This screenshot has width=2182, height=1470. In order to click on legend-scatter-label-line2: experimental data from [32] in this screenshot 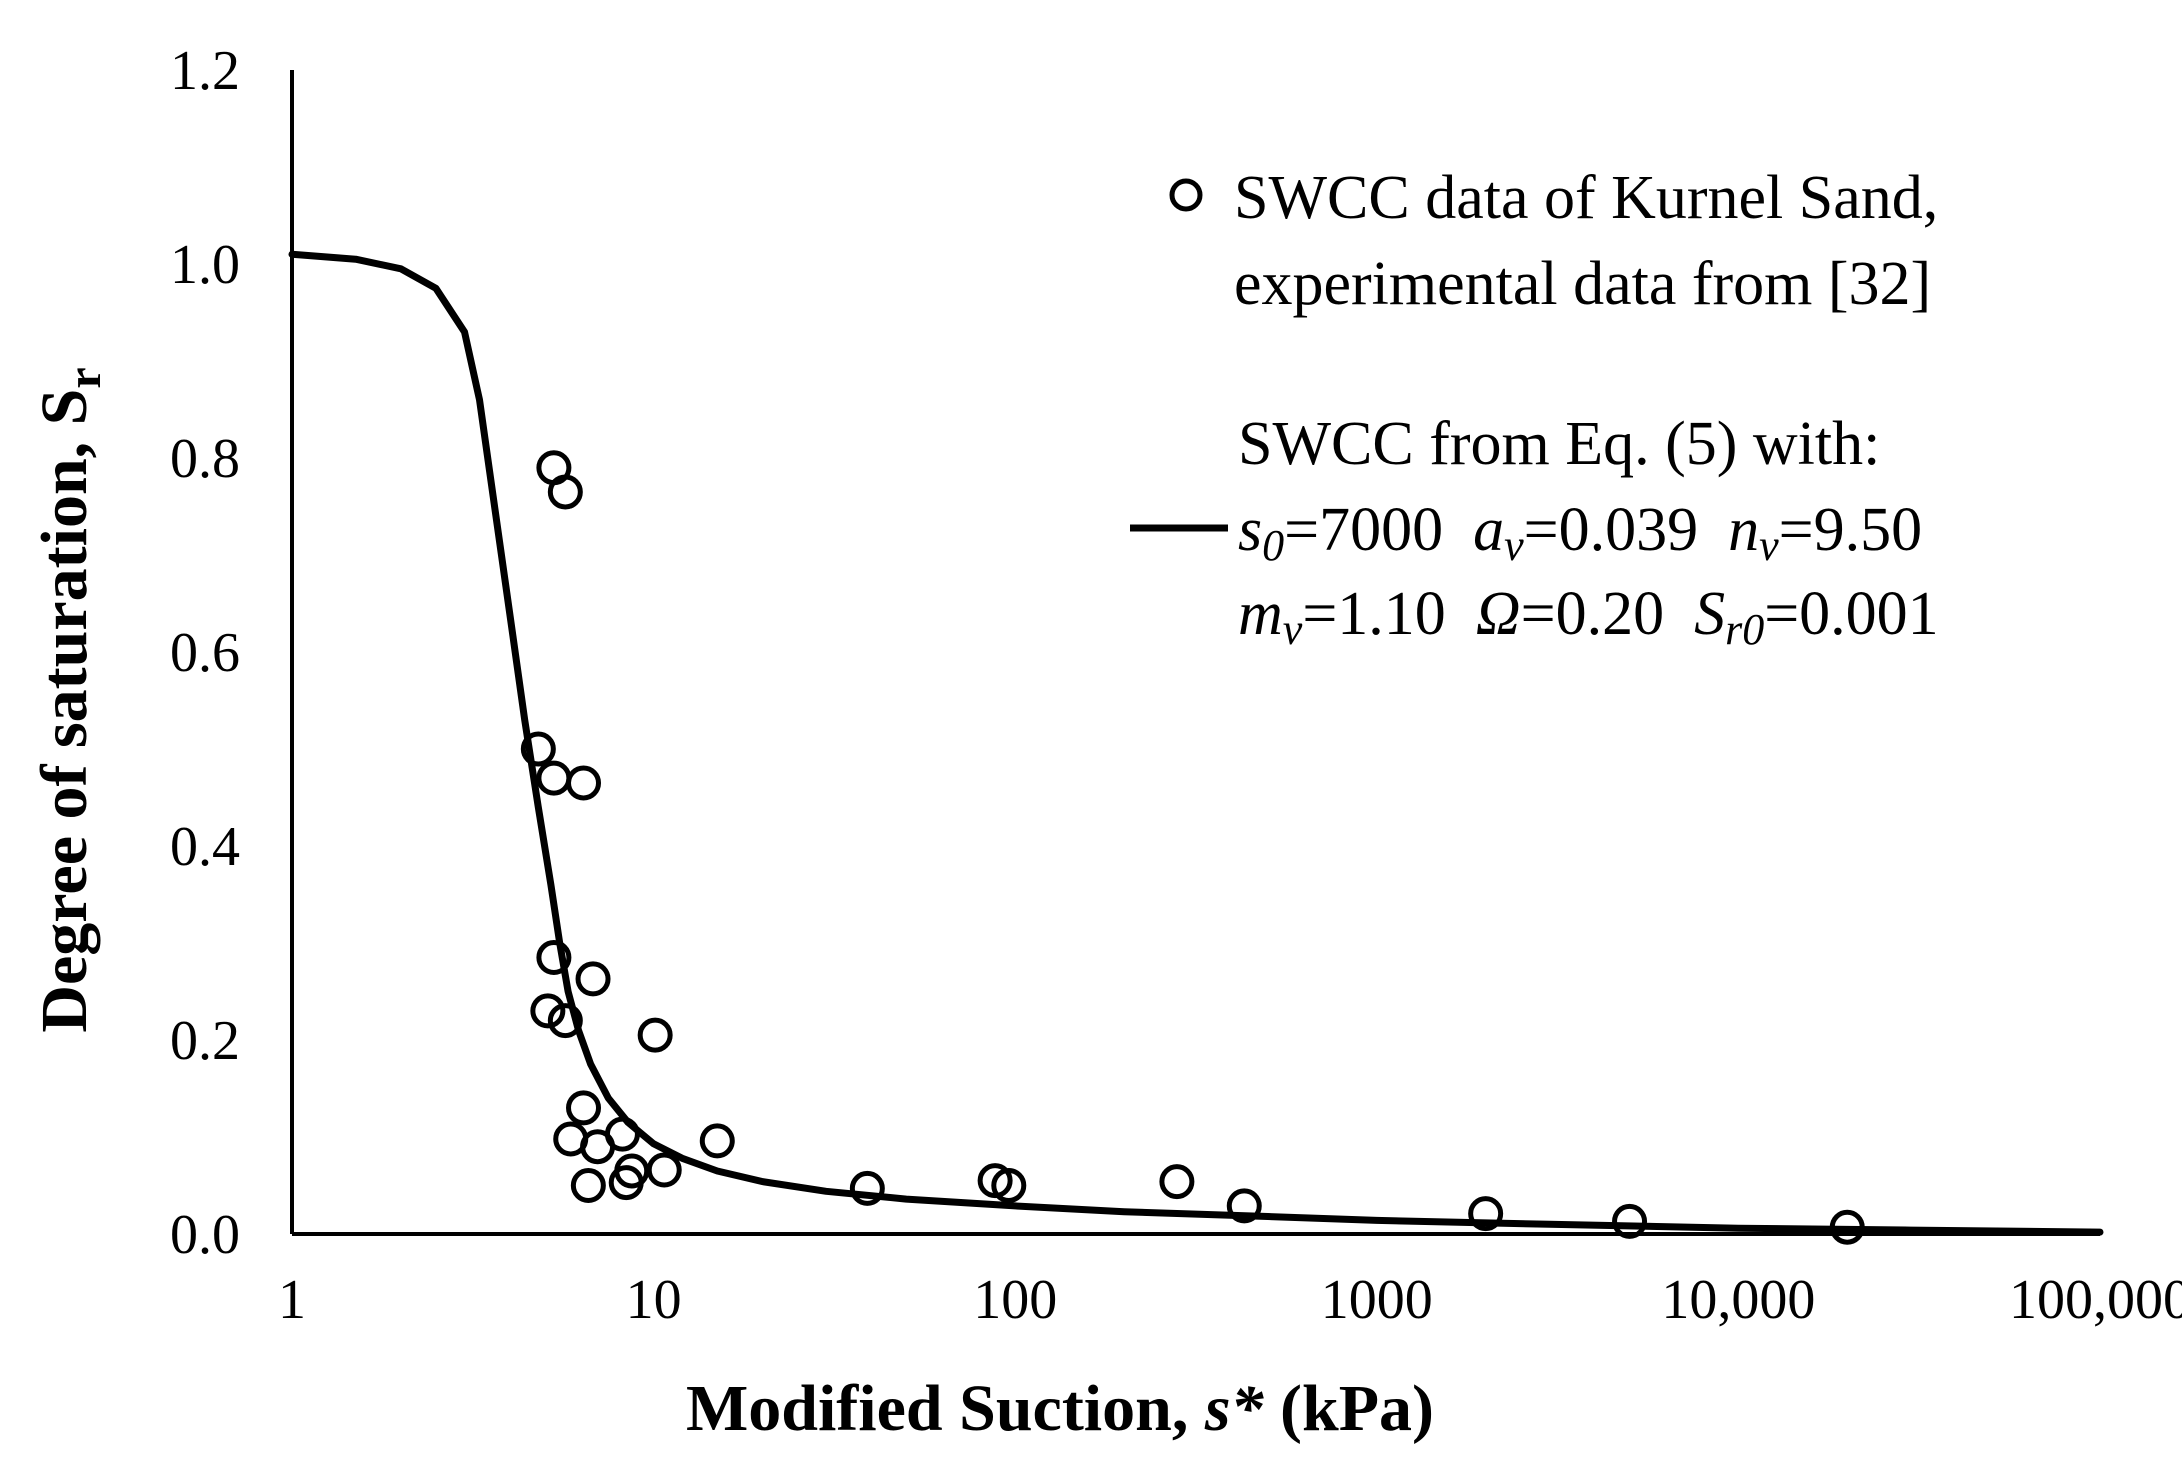, I will do `click(1582, 284)`.